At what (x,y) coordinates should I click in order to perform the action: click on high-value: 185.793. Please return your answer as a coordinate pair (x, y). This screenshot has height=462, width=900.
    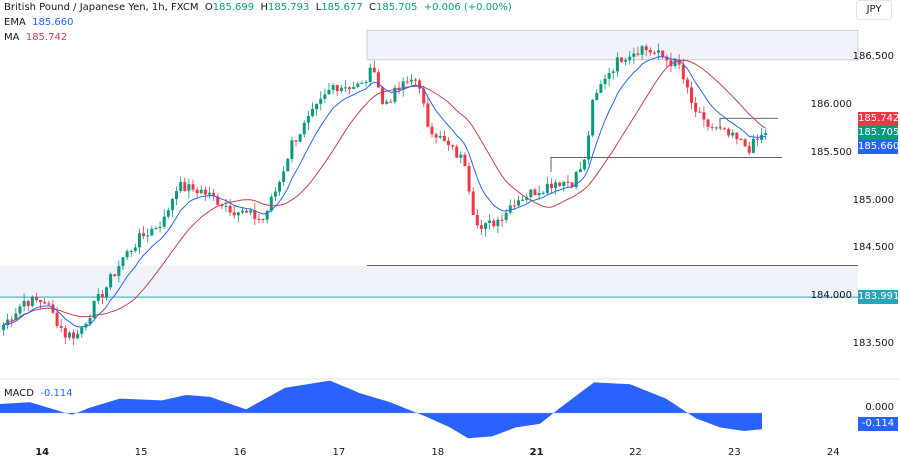
    Looking at the image, I should click on (288, 7).